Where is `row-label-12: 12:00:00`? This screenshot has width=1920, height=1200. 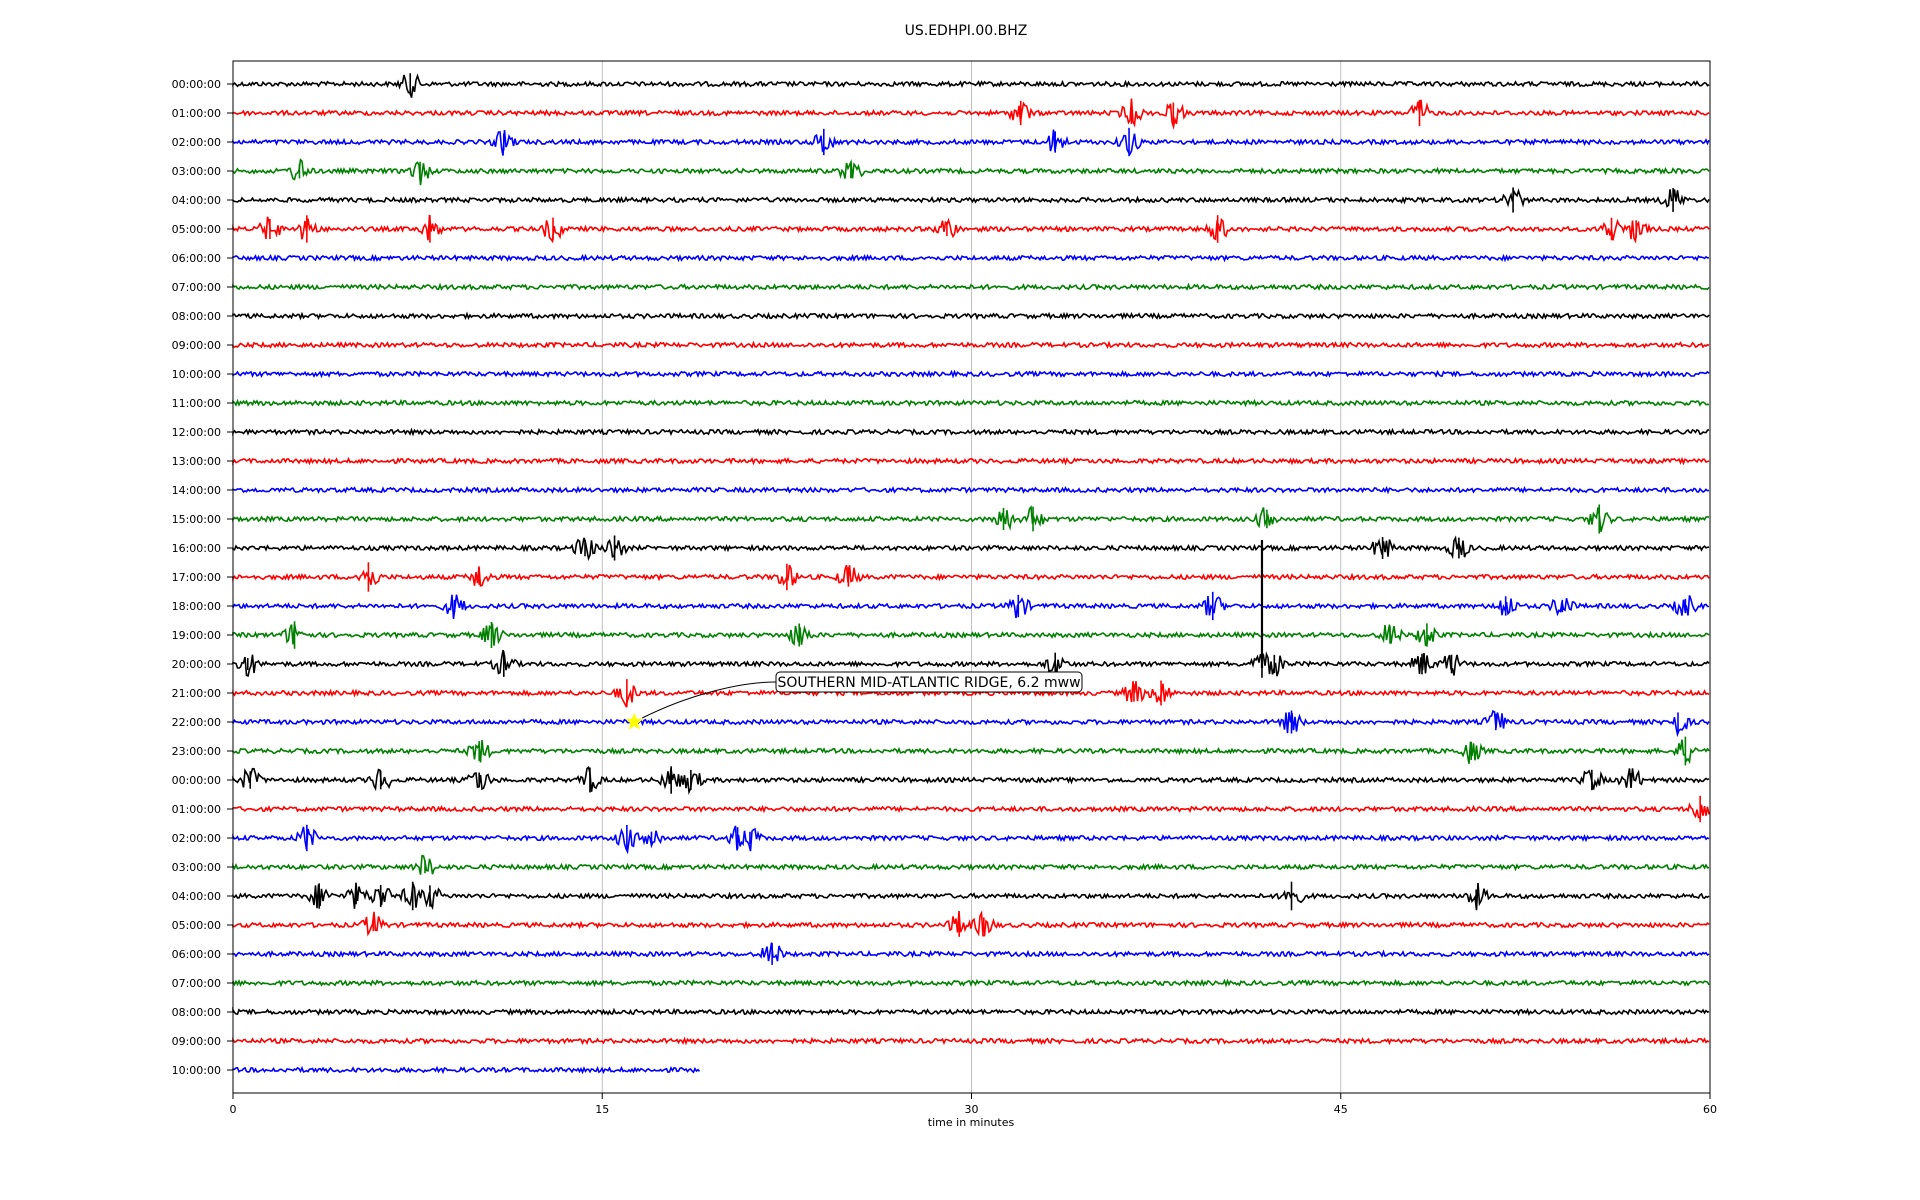 row-label-12: 12:00:00 is located at coordinates (196, 432).